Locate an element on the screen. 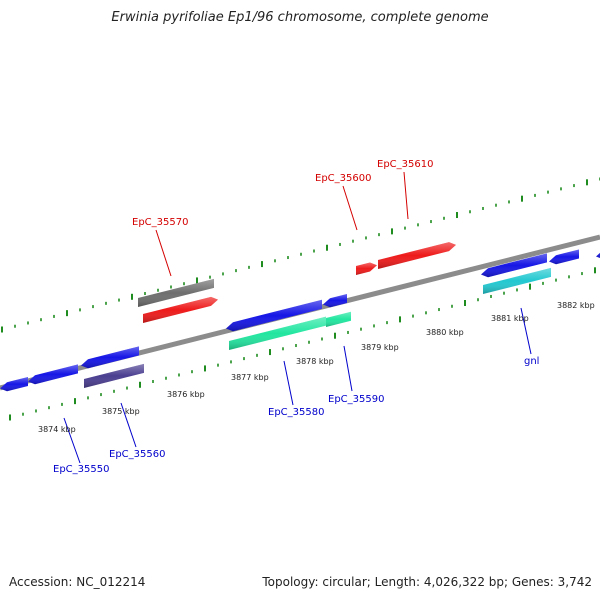 The width and height of the screenshot is (600, 600). scale-label: 3881 kbp is located at coordinates (510, 318).